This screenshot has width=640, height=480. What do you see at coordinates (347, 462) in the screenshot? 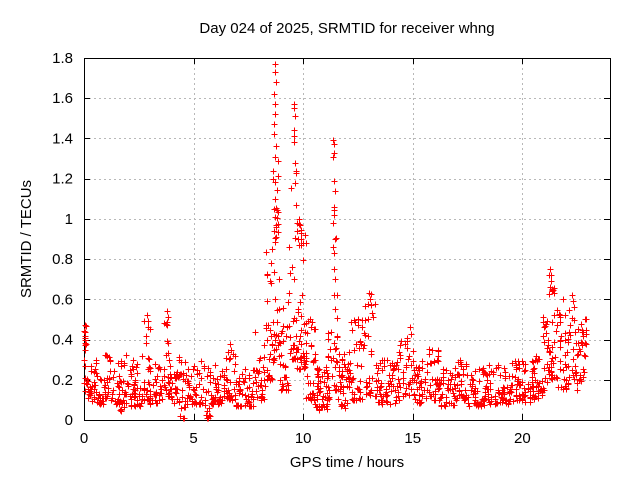
I see `x-axis-label: GPS time / hours` at bounding box center [347, 462].